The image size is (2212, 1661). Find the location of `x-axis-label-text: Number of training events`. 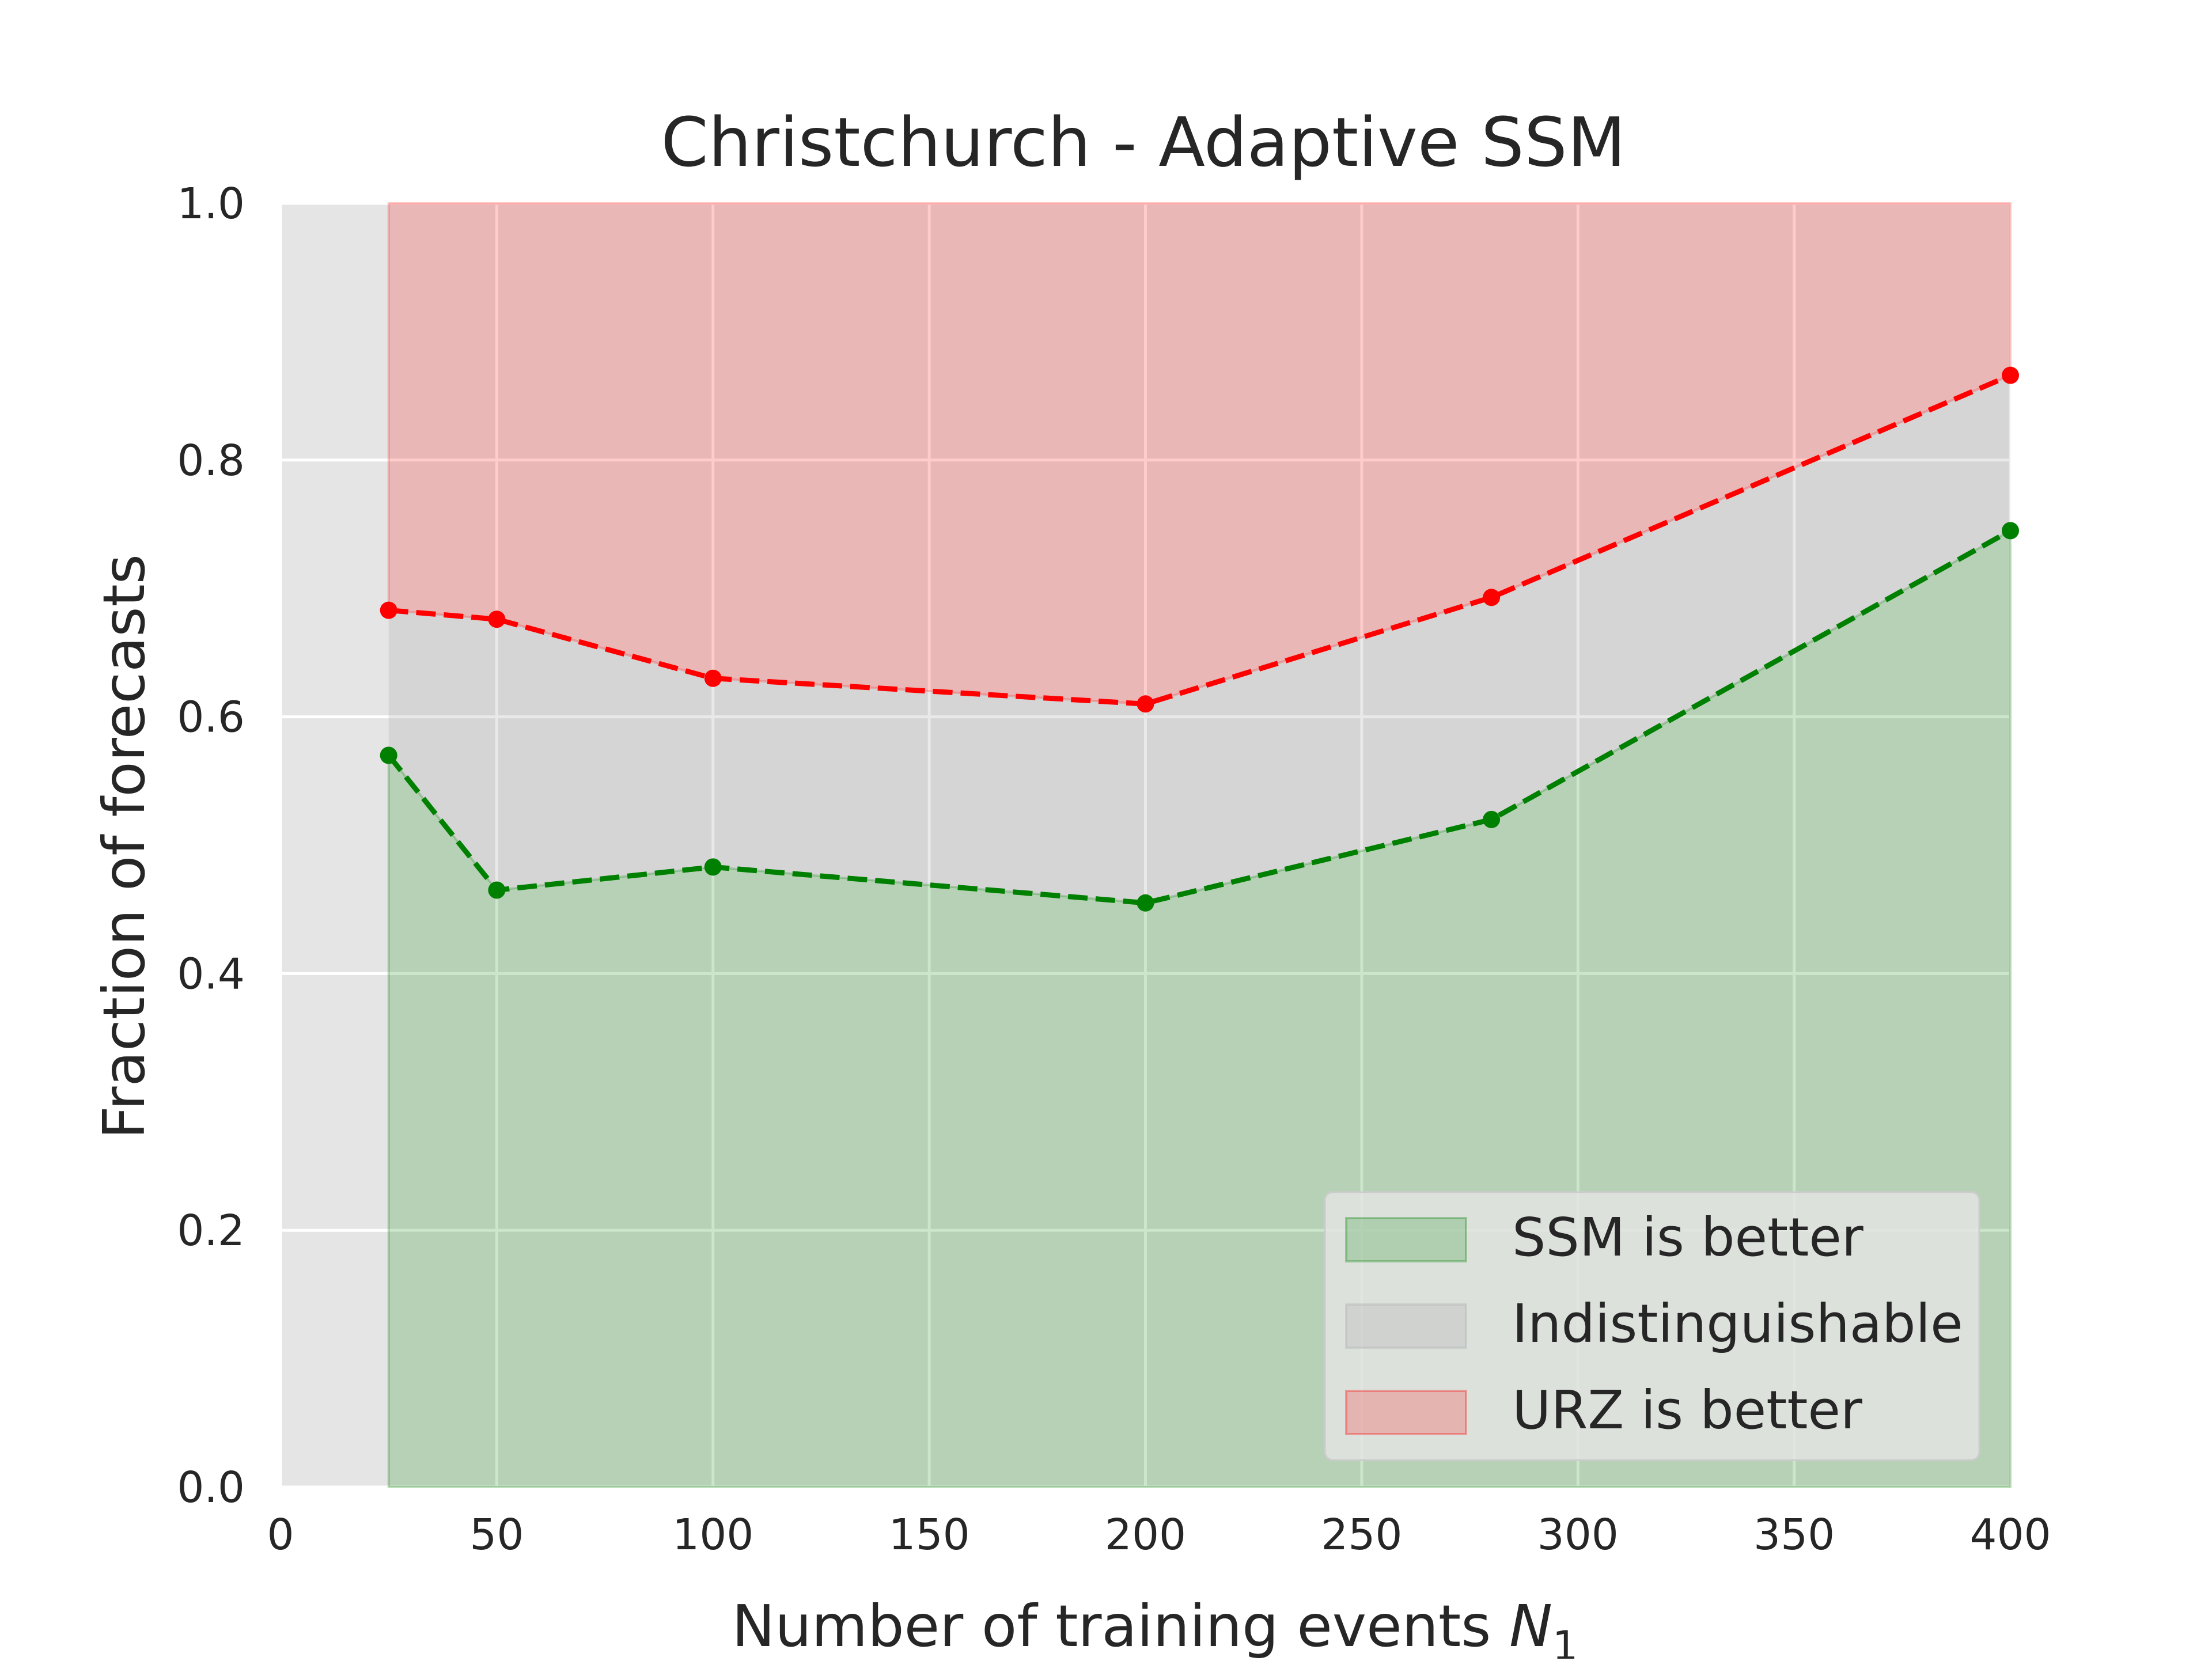

x-axis-label-text: Number of training events is located at coordinates (1111, 1625).